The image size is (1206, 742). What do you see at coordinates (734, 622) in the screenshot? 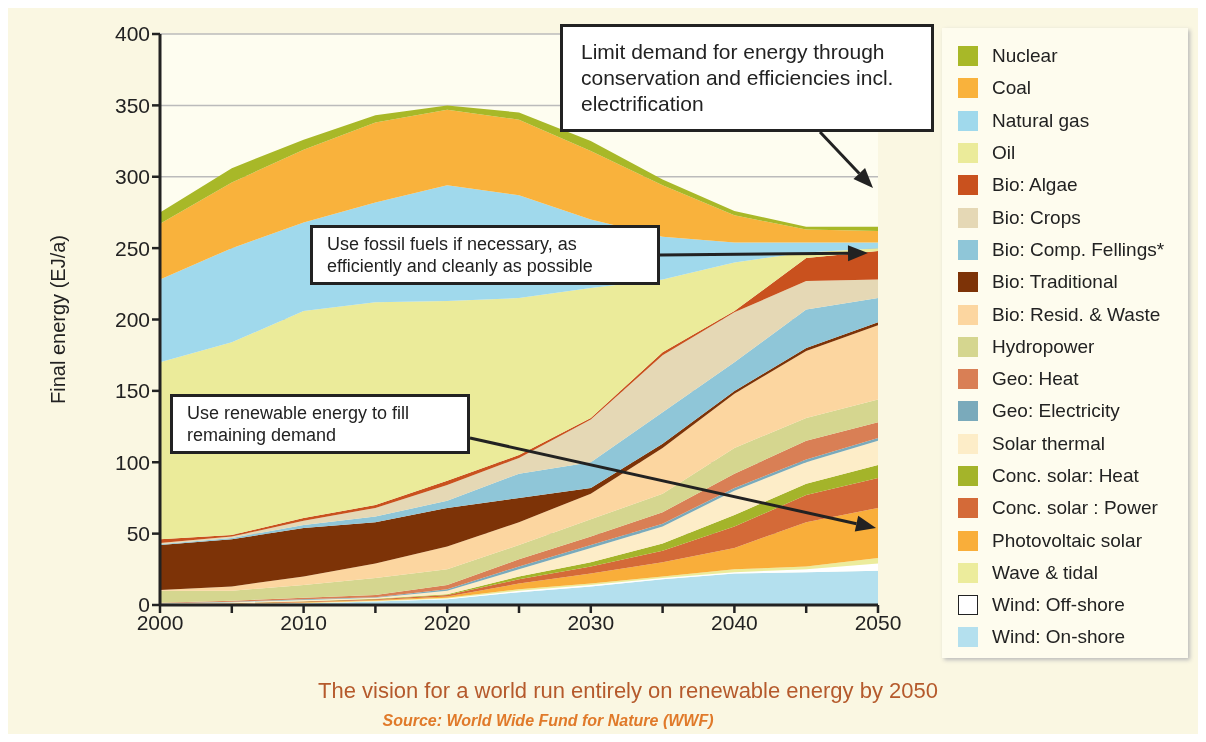
I see `x-tick-label: 2040` at bounding box center [734, 622].